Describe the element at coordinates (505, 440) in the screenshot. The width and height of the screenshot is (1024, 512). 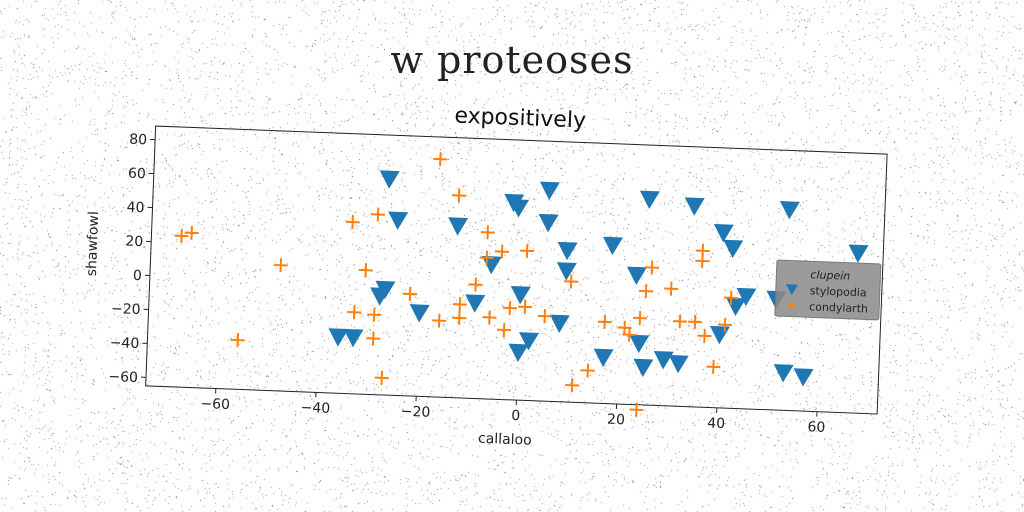
I see `x-axis-label: callaloo` at that location.